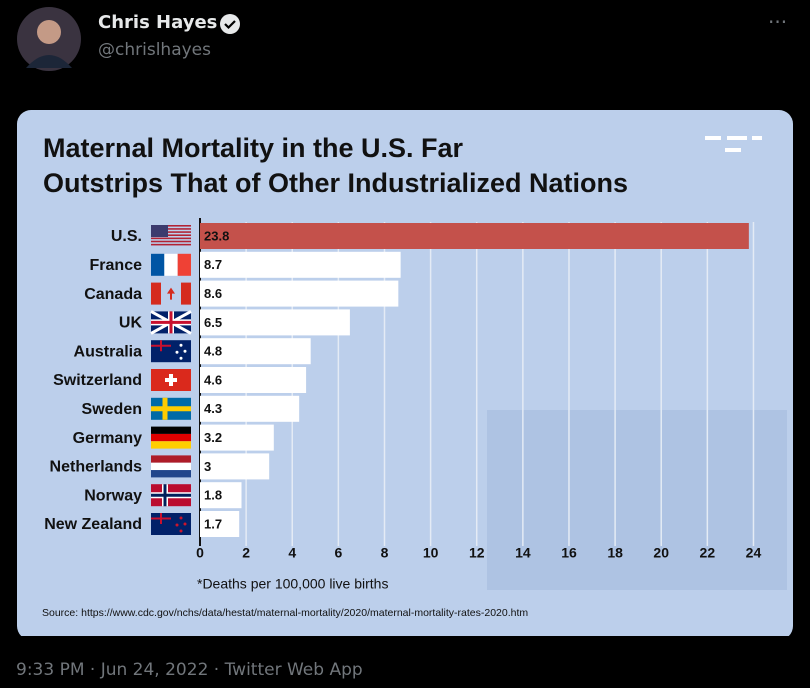  Describe the element at coordinates (107, 438) in the screenshot. I see `y-tick-label: Germany` at that location.